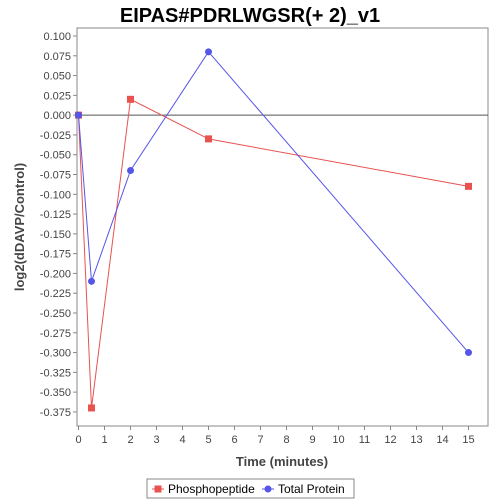 This screenshot has width=500, height=500. Describe the element at coordinates (158, 489) in the screenshot. I see `phosphopeptide-legend-marker` at that location.